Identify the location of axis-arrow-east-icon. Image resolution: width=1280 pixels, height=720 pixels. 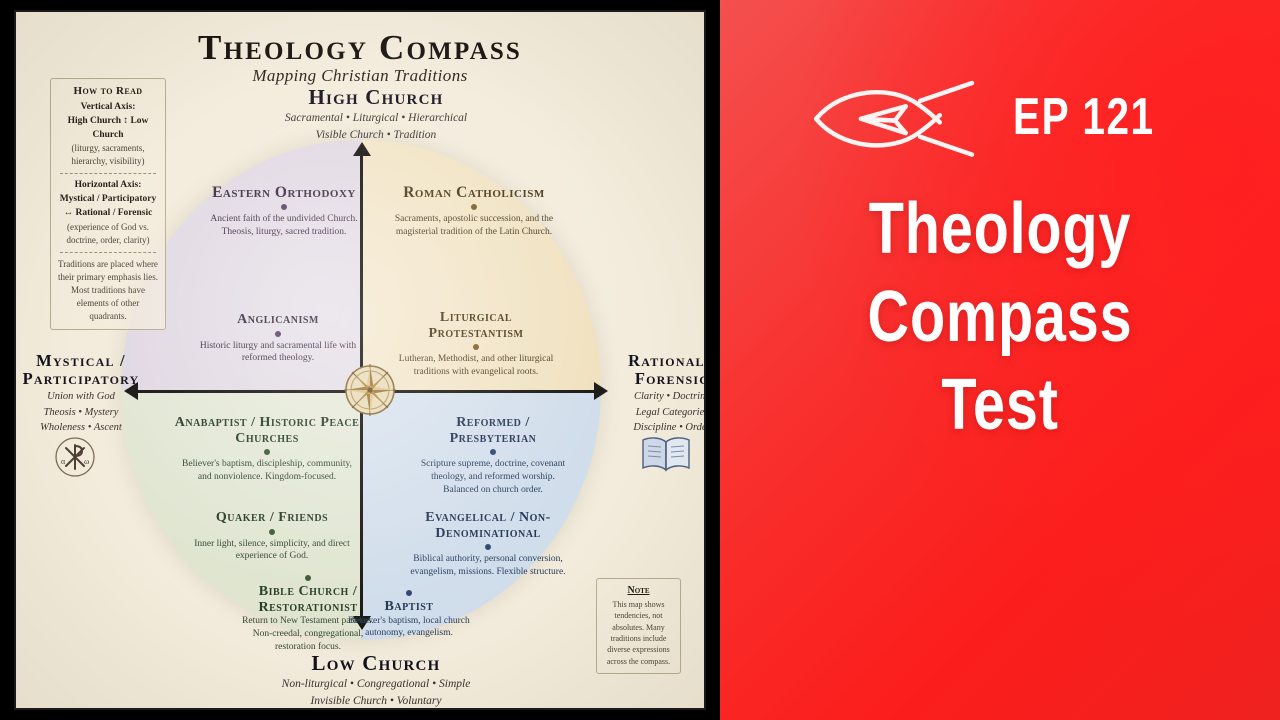
(601, 391).